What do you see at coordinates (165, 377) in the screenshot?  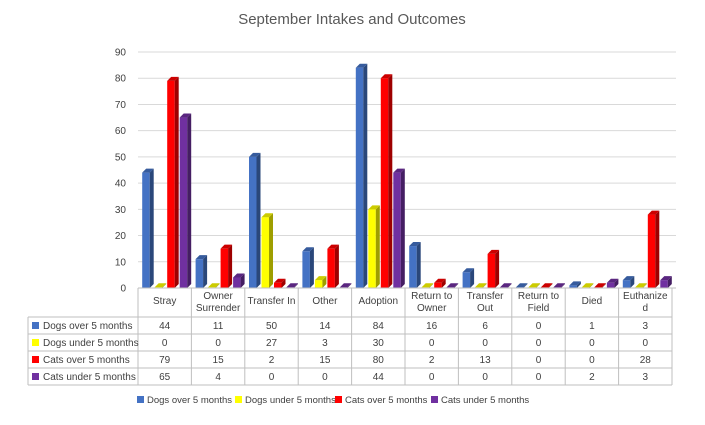 I see `table-cell-value: 65` at bounding box center [165, 377].